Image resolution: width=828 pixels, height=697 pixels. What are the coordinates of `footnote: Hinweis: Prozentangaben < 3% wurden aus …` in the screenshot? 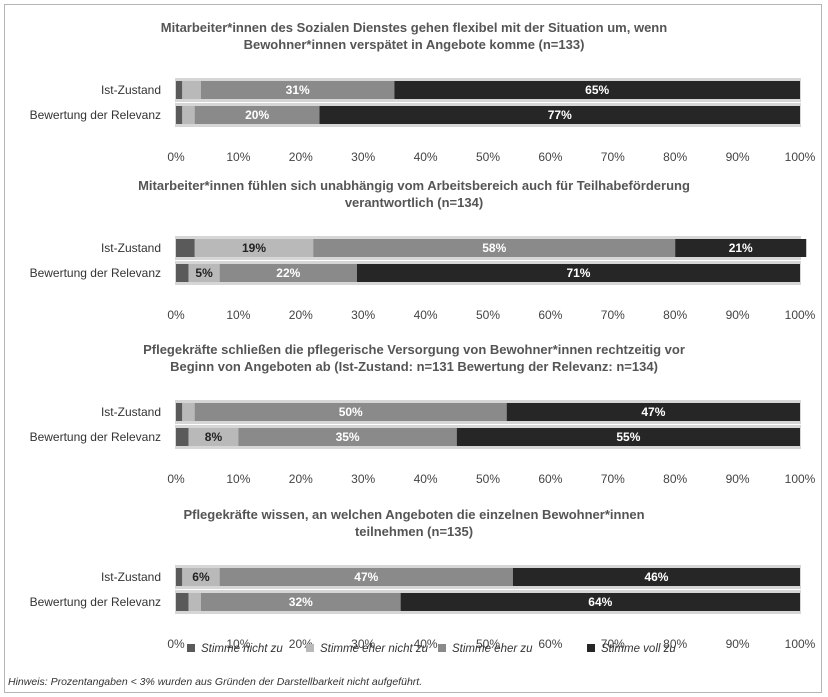 It's located at (215, 682).